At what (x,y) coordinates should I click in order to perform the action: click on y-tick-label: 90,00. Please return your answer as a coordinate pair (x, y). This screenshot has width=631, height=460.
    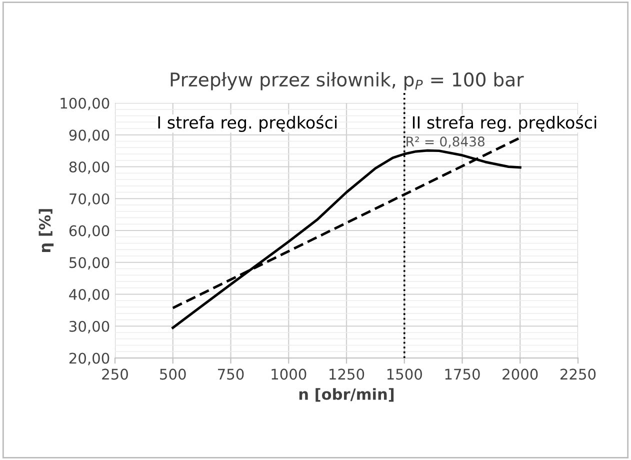
    Looking at the image, I should click on (89, 136).